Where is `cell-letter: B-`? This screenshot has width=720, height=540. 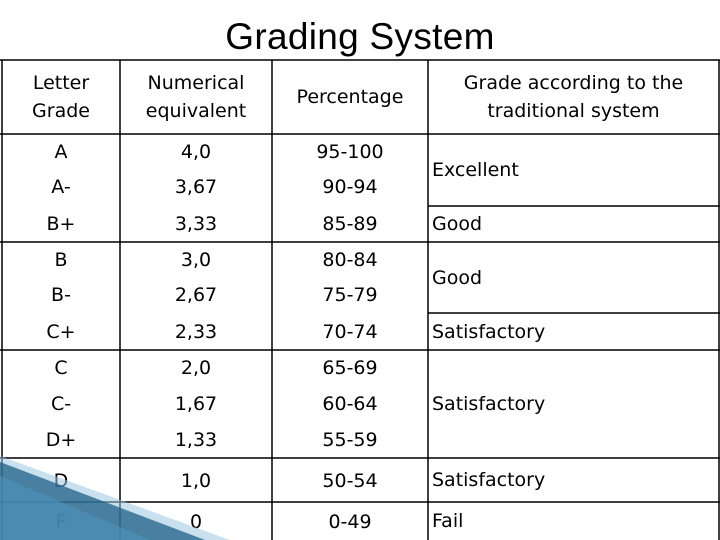 cell-letter: B- is located at coordinates (61, 295).